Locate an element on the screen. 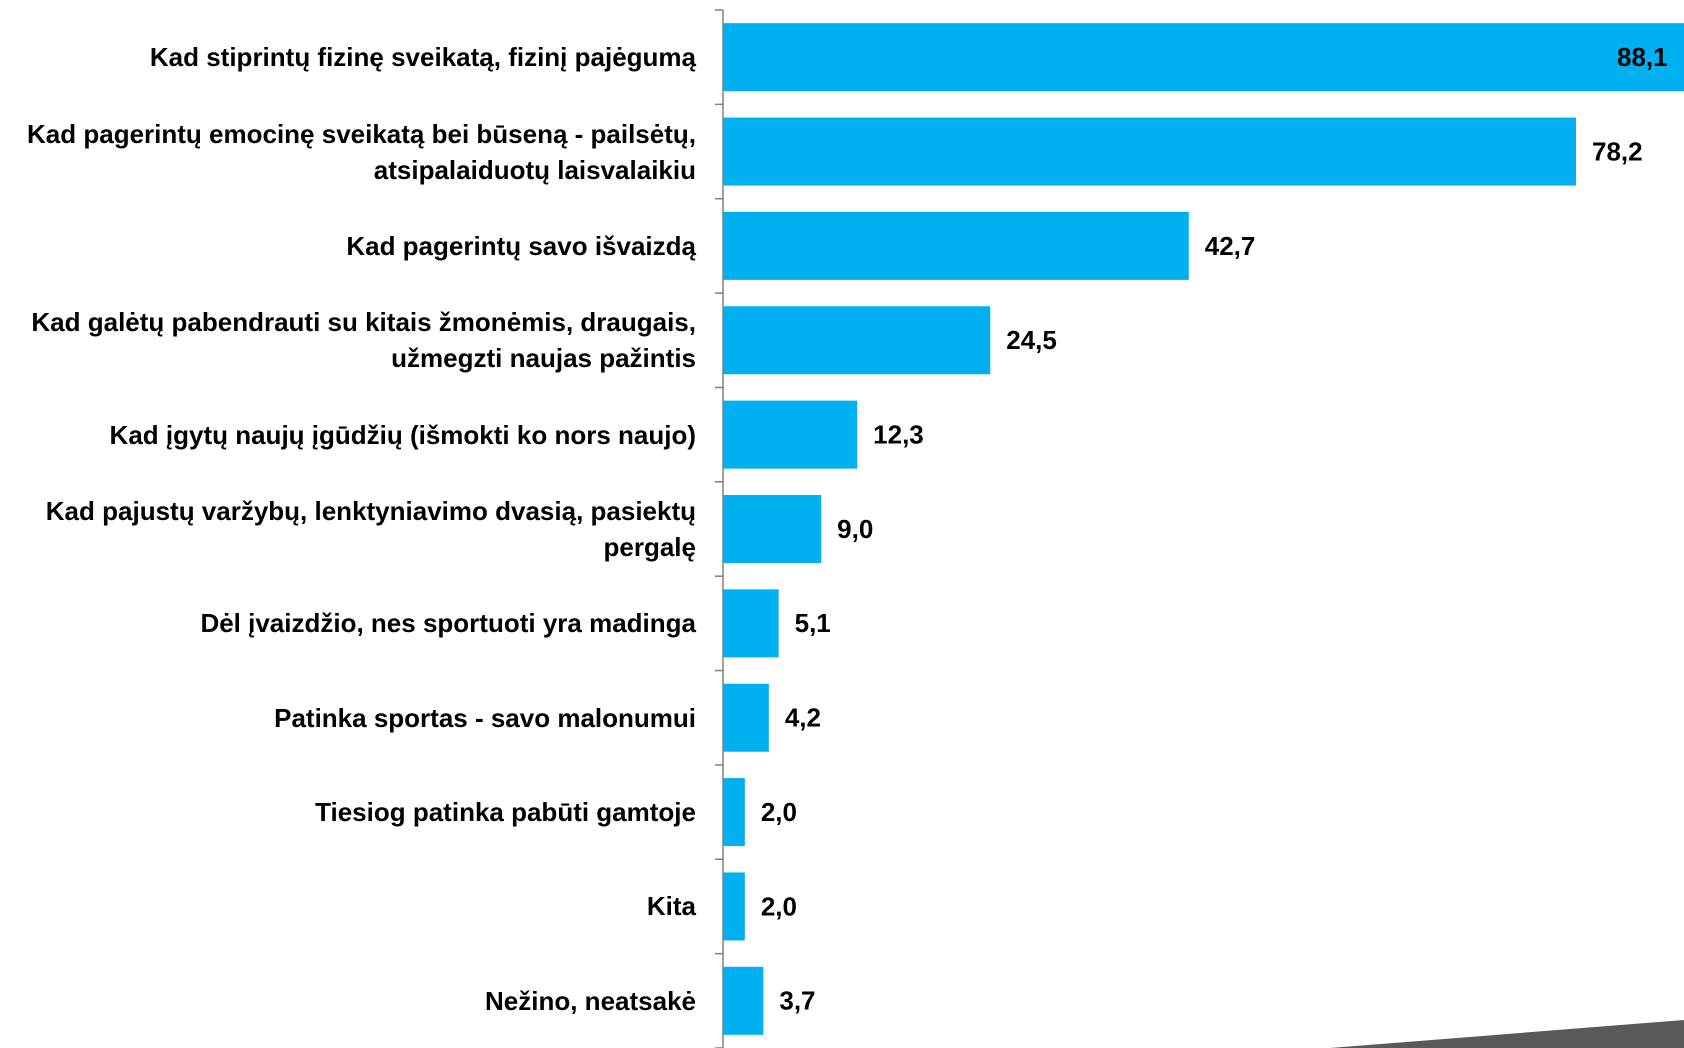 This screenshot has width=1684, height=1048. data-label: 78,2 is located at coordinates (1617, 151).